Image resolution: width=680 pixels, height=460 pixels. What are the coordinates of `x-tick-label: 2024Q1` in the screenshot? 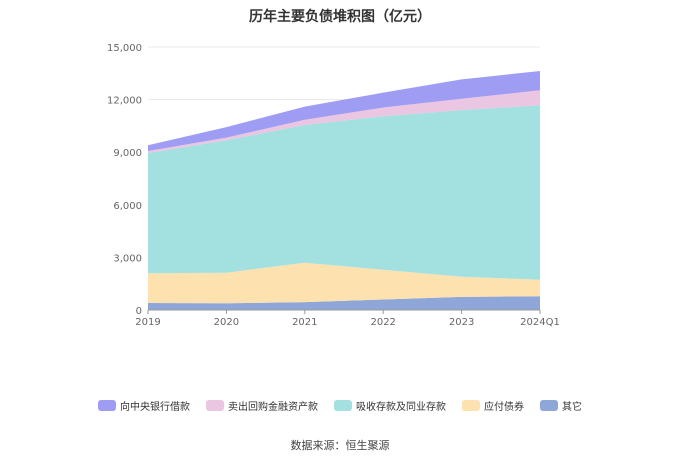 It's located at (540, 322).